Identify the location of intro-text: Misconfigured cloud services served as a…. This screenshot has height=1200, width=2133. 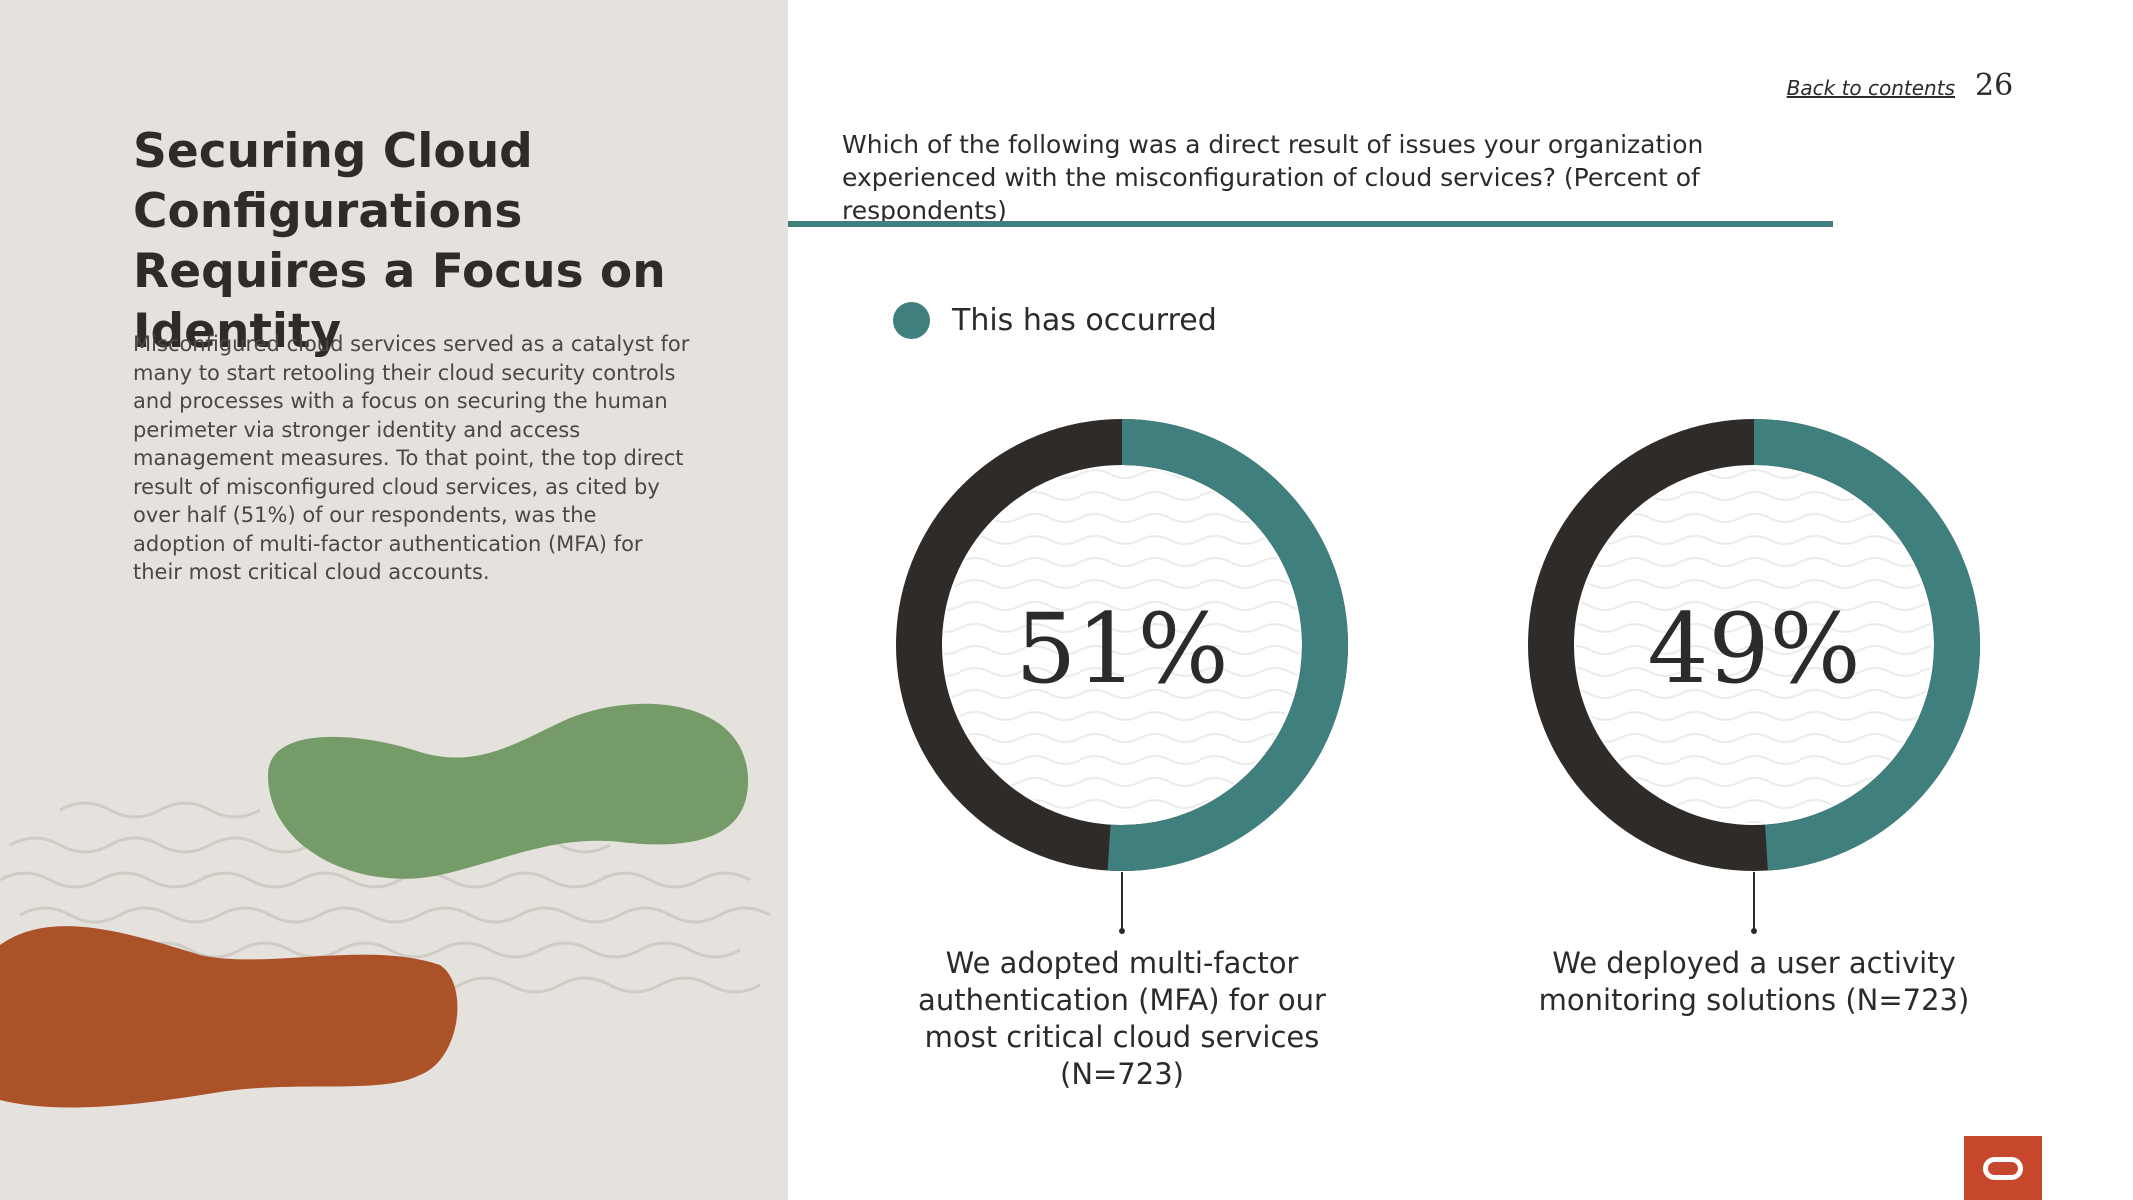
(411, 458).